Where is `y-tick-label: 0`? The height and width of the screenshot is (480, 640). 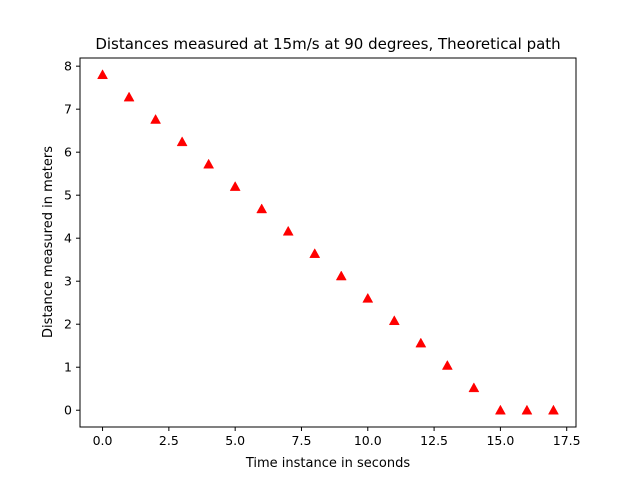 y-tick-label: 0 is located at coordinates (68, 410).